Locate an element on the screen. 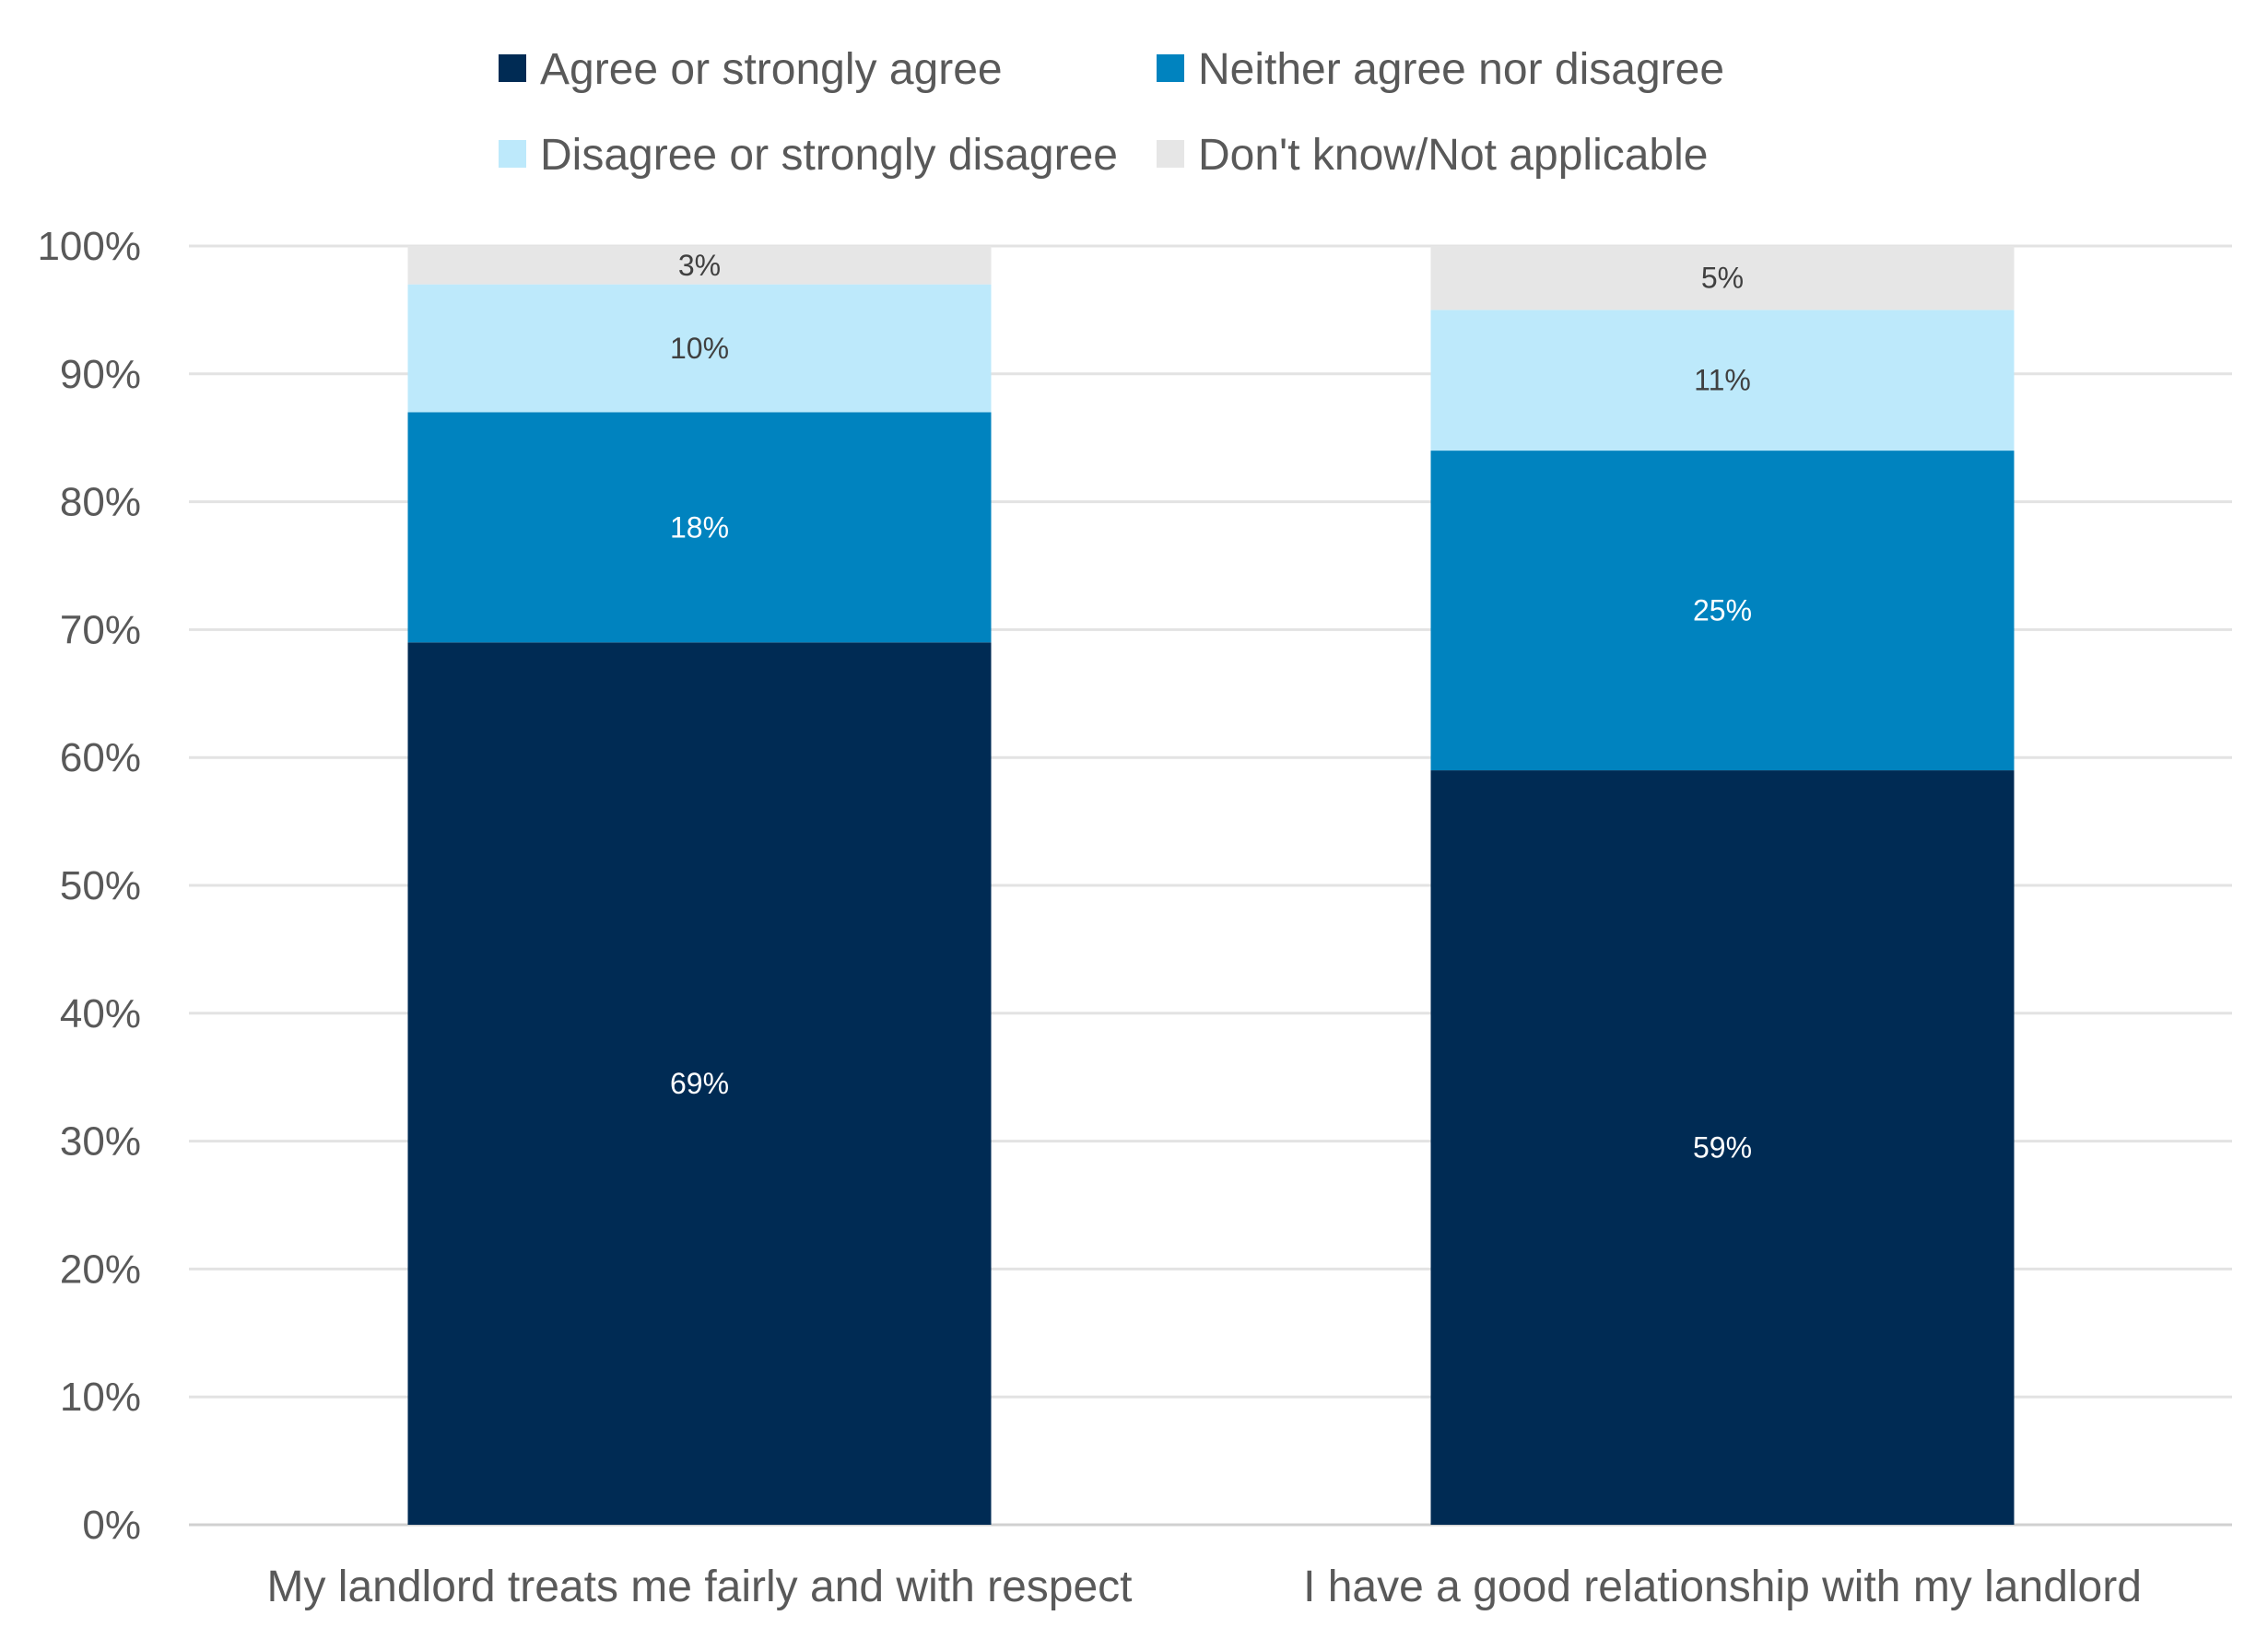  legend-label: Don't know/Not applicable is located at coordinates (1453, 155).